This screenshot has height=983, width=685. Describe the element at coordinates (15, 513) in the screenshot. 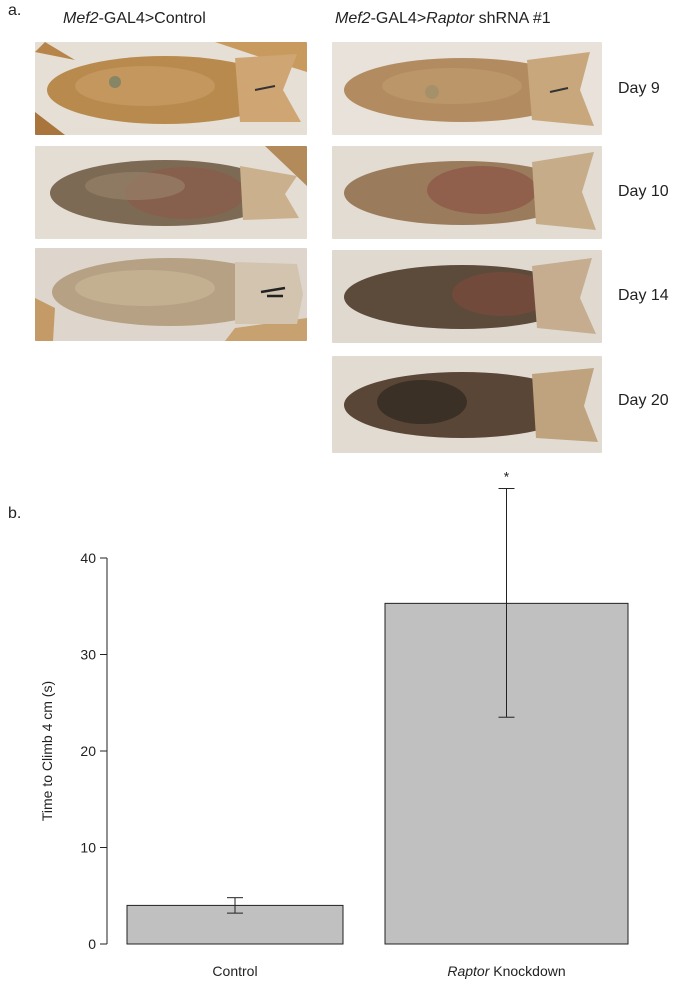

I see `panel-b-letter: b.` at that location.